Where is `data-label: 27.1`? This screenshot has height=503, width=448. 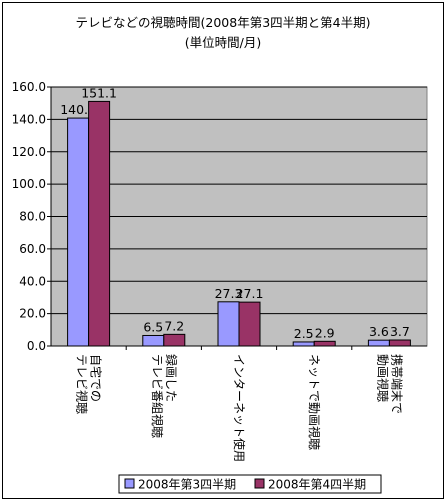
data-label: 27.1 is located at coordinates (250, 293).